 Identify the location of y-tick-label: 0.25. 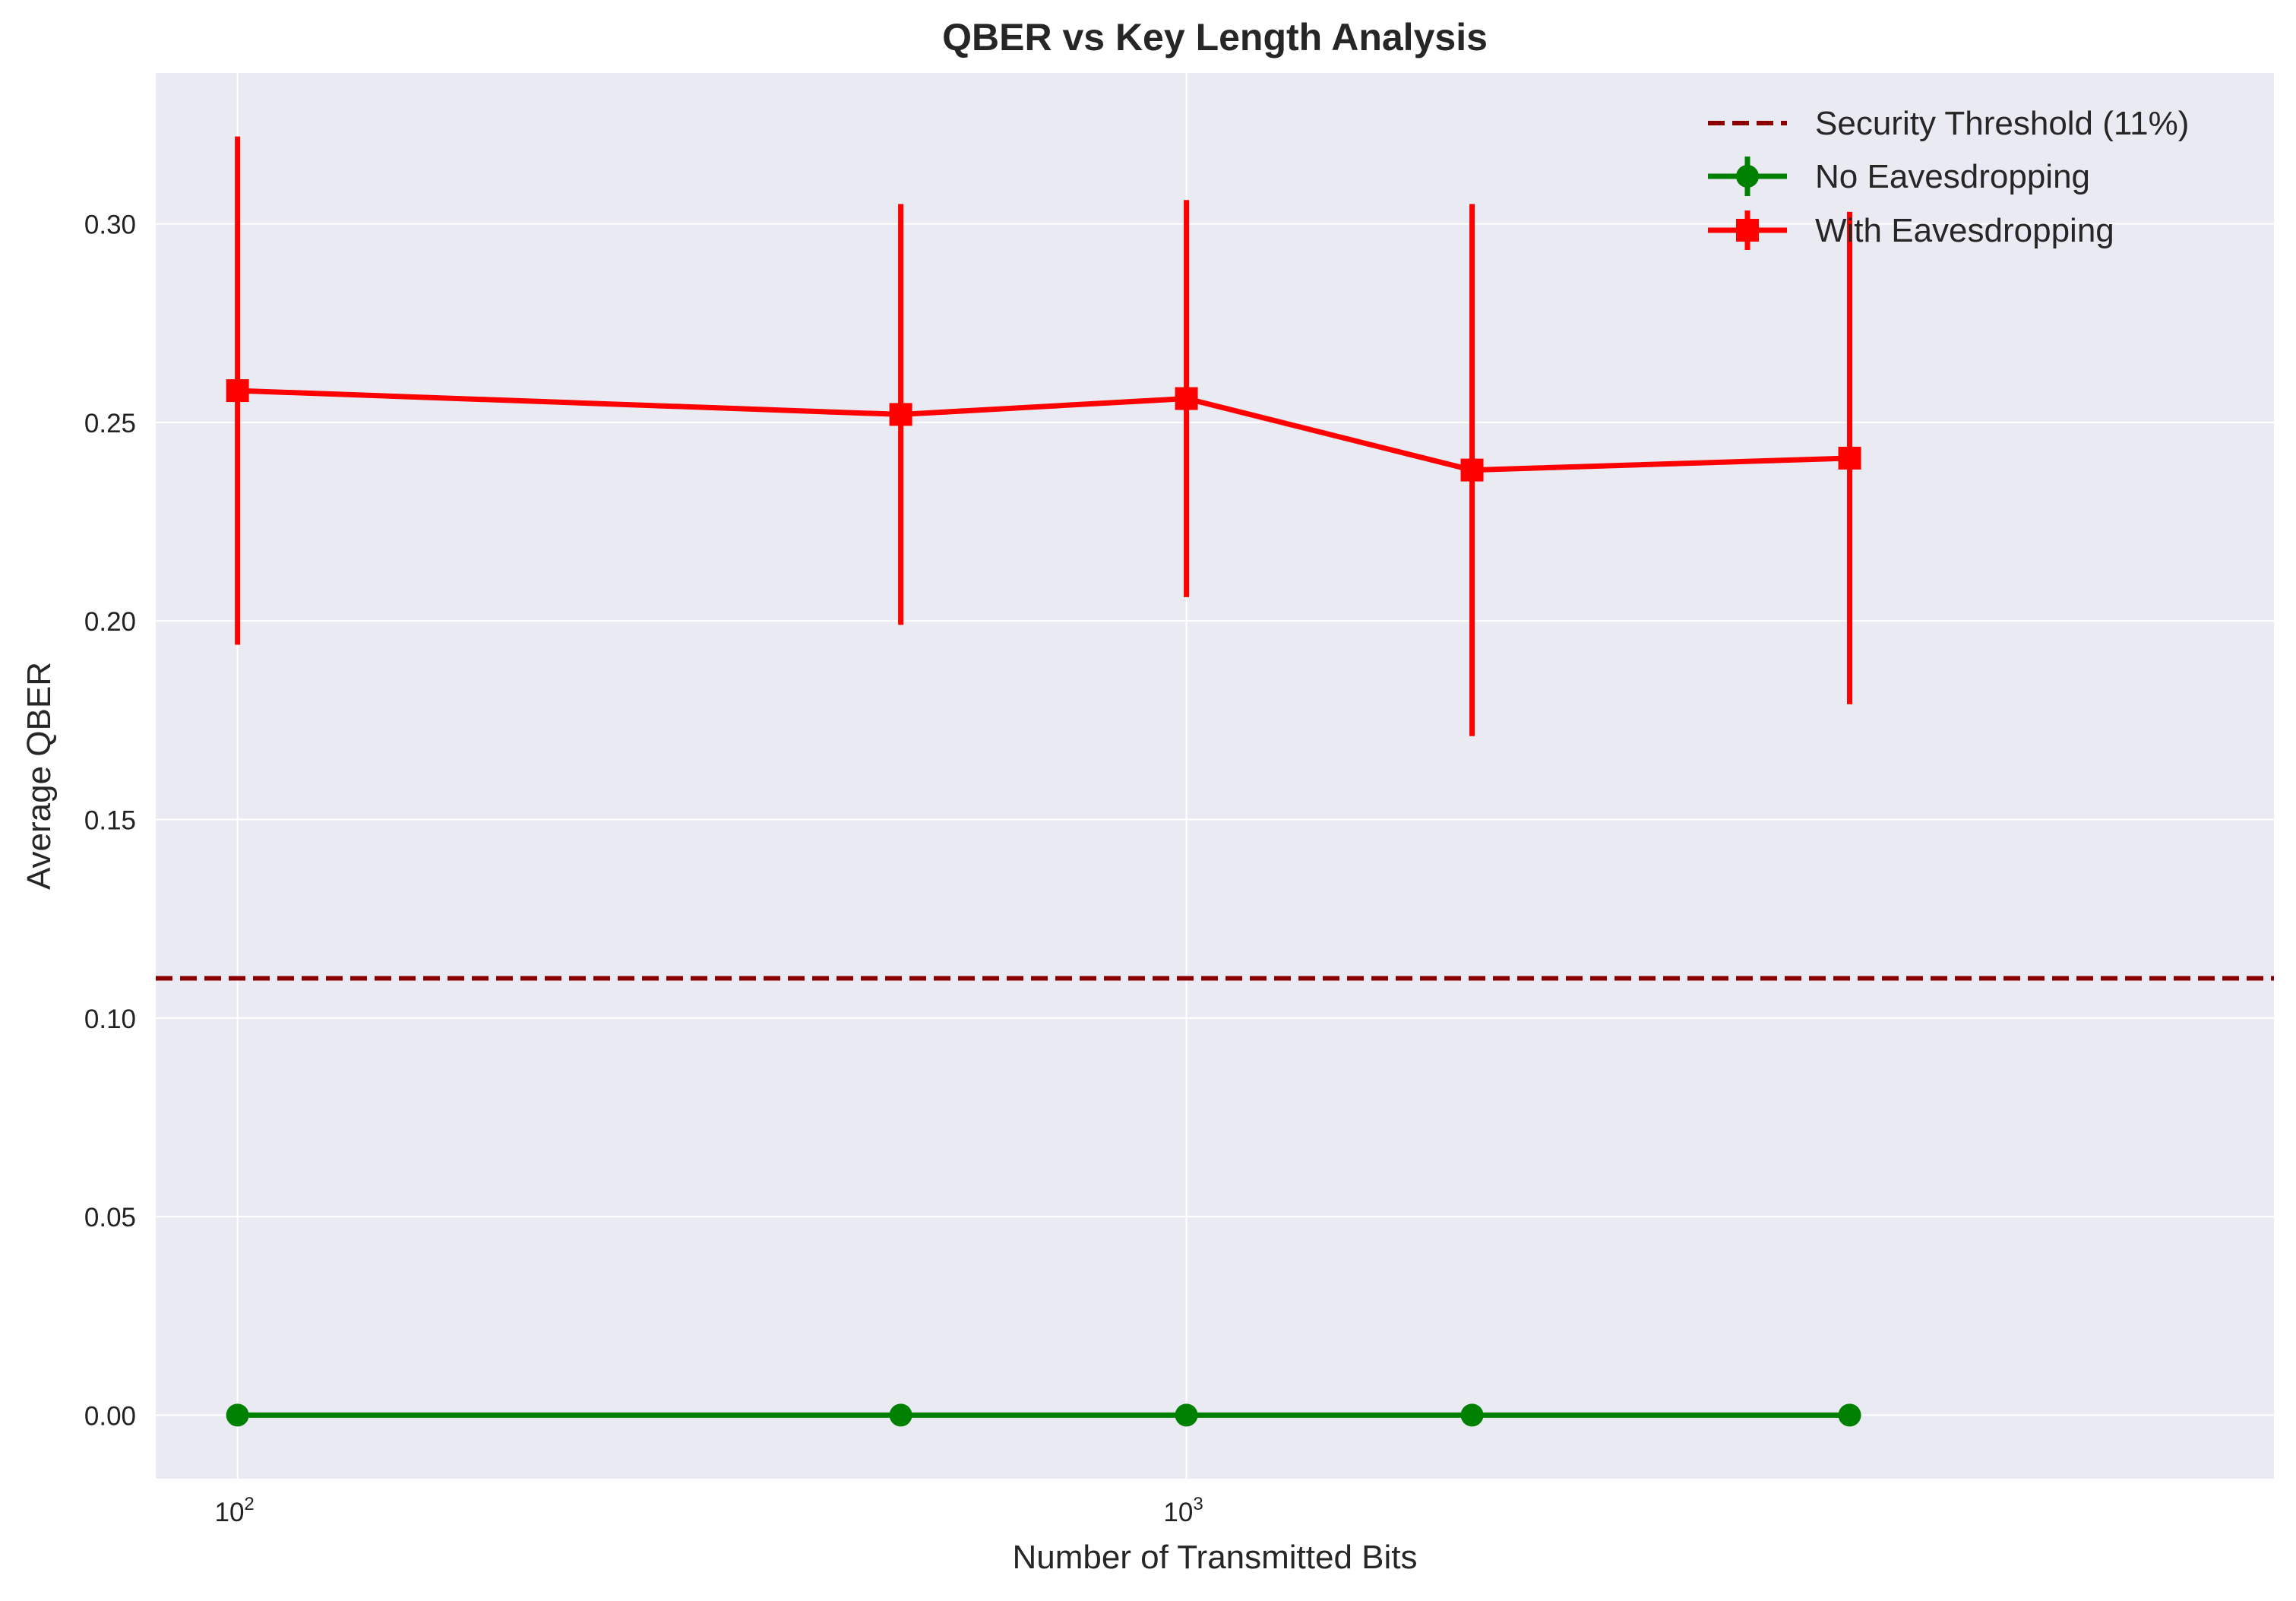
(110, 423).